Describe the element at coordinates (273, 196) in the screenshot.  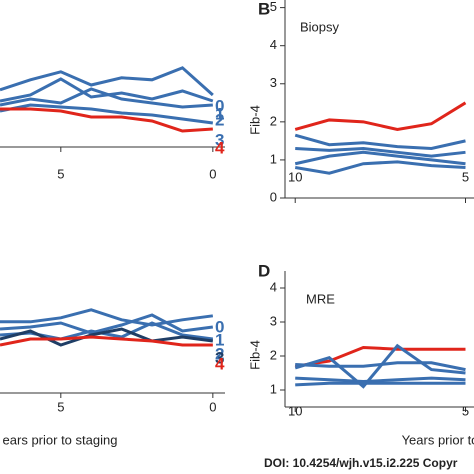
I see `y-tick-label: 0` at that location.